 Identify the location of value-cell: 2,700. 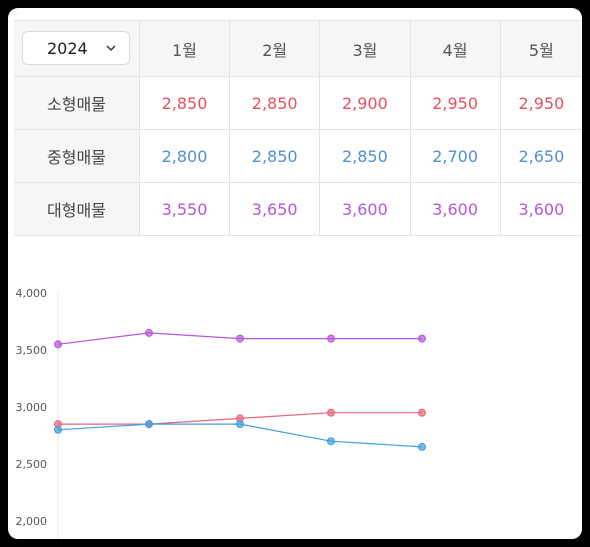
(456, 156).